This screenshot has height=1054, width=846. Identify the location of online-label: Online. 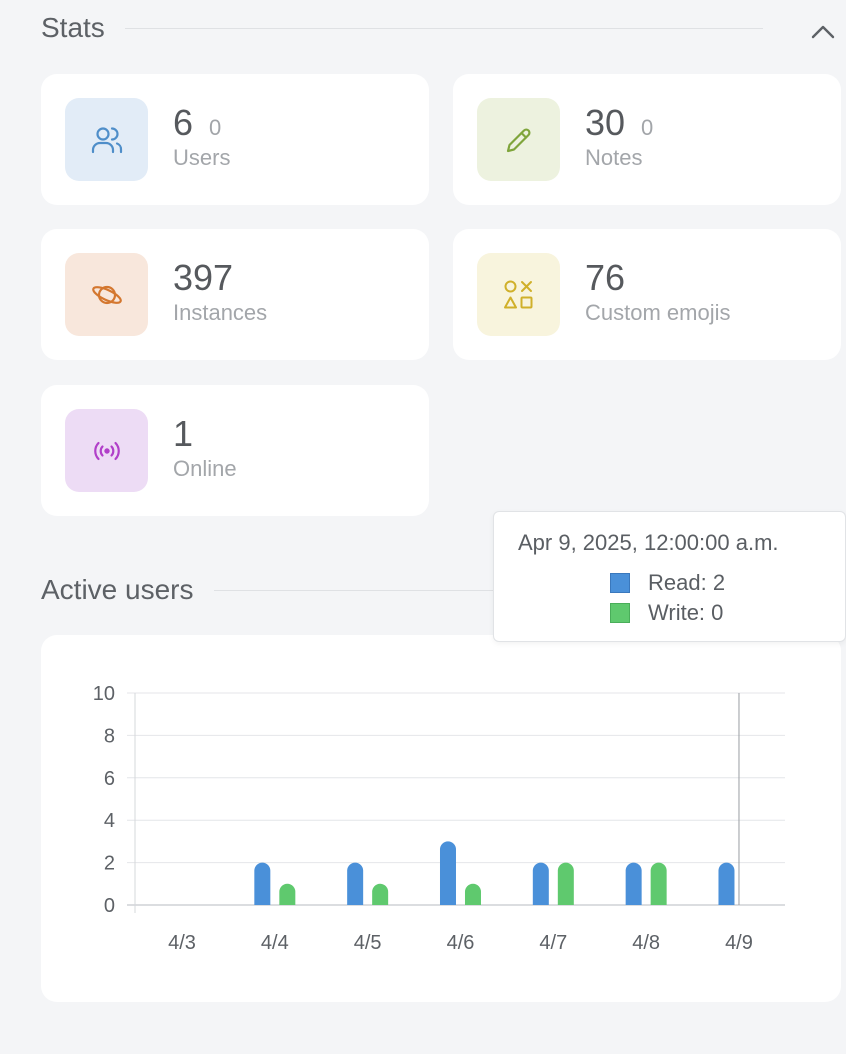
(205, 468).